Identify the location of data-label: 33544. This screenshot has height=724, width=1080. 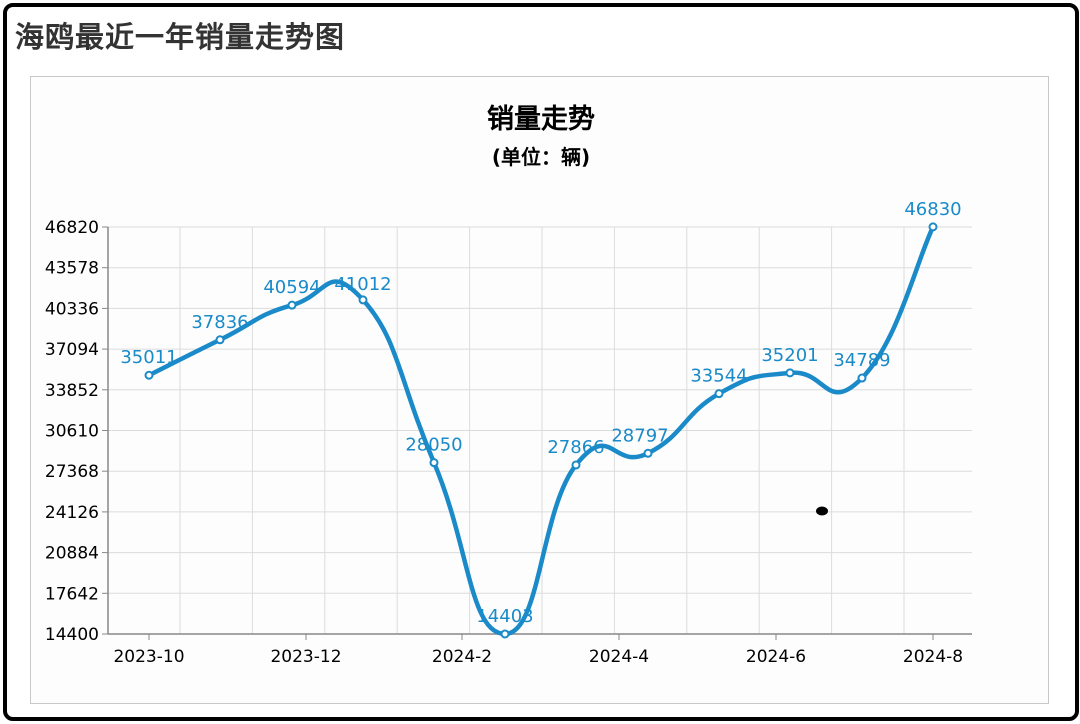
(718, 376).